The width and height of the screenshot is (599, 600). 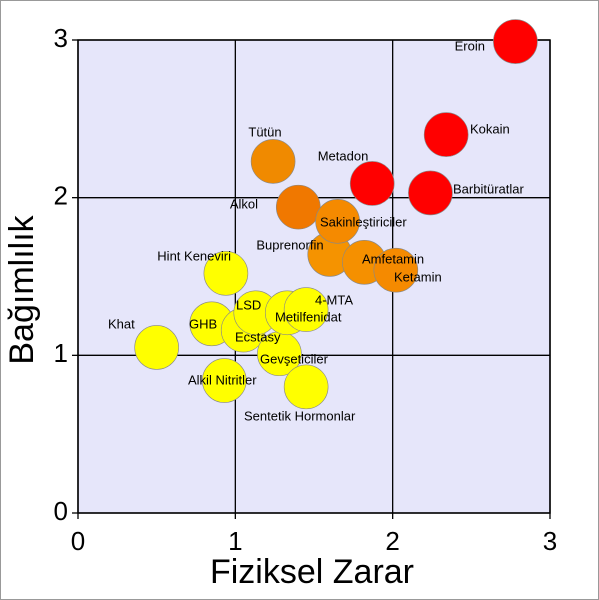 What do you see at coordinates (264, 131) in the screenshot?
I see `point-label: Tütün` at bounding box center [264, 131].